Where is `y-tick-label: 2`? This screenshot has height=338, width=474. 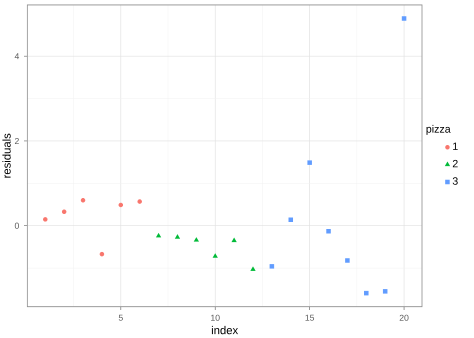
y-tick-label: 2 is located at coordinates (16, 141).